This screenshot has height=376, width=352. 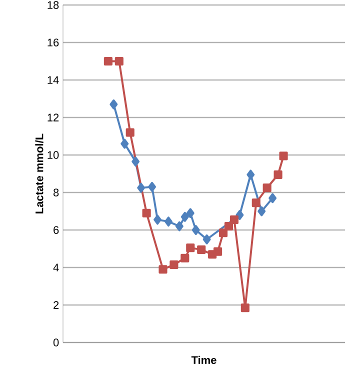 I want to click on y-tick-label: 18, so click(x=53, y=5).